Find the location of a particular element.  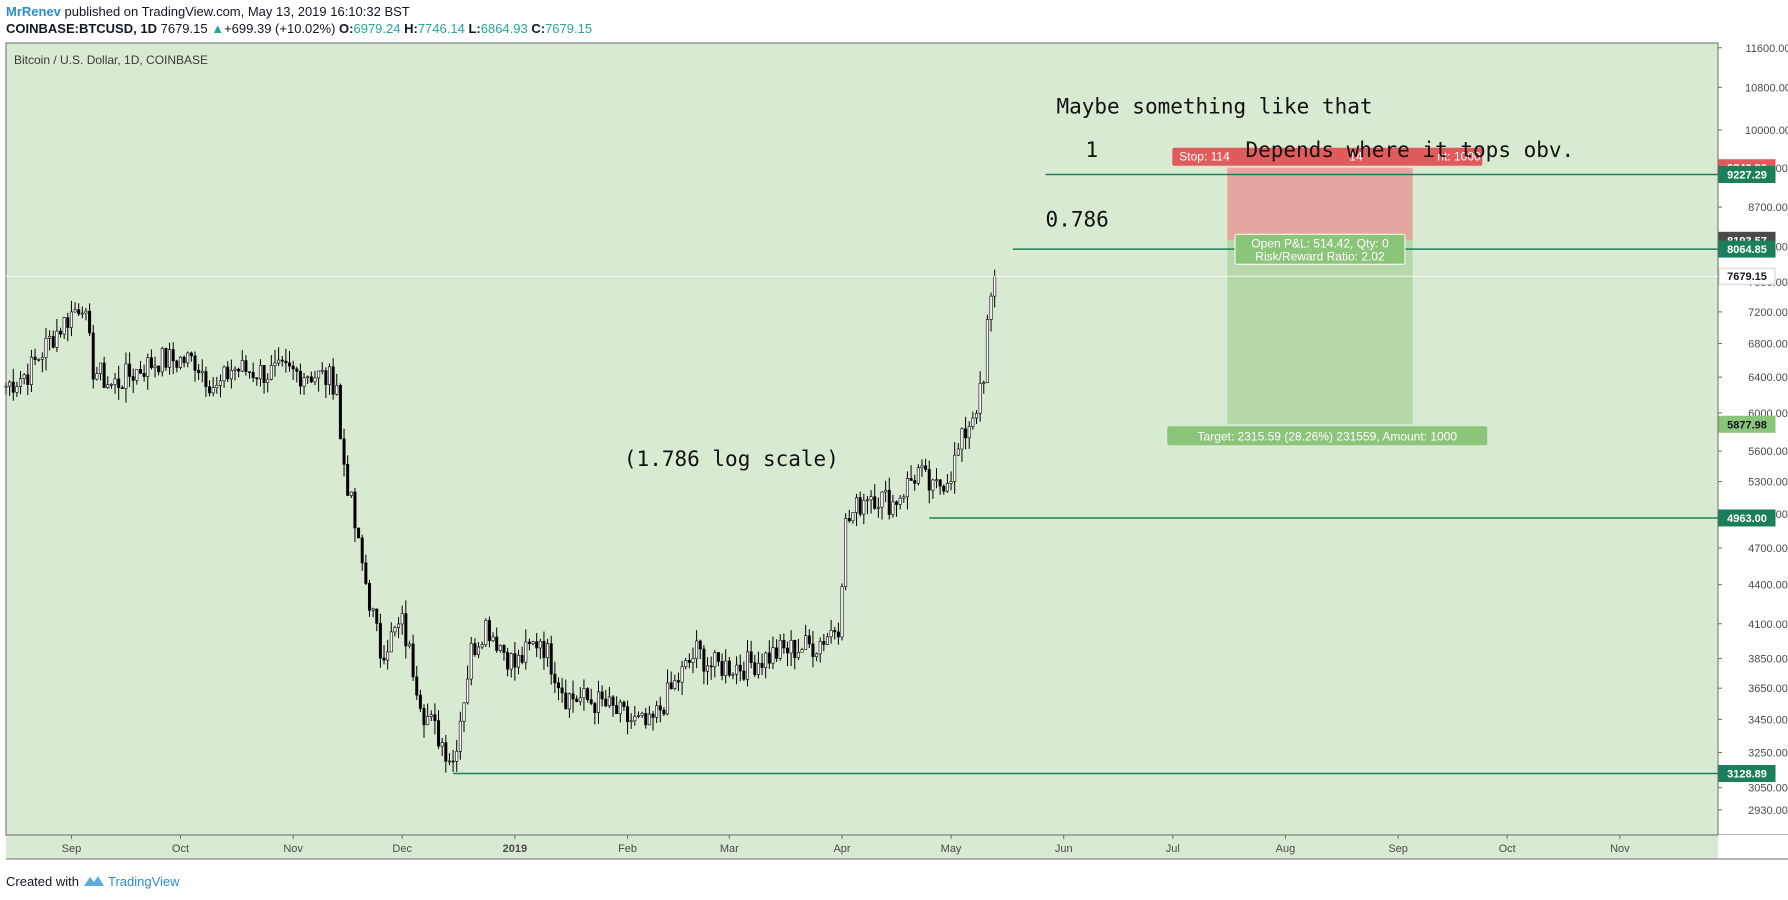

chart-annotation: 0.786 is located at coordinates (1077, 220).